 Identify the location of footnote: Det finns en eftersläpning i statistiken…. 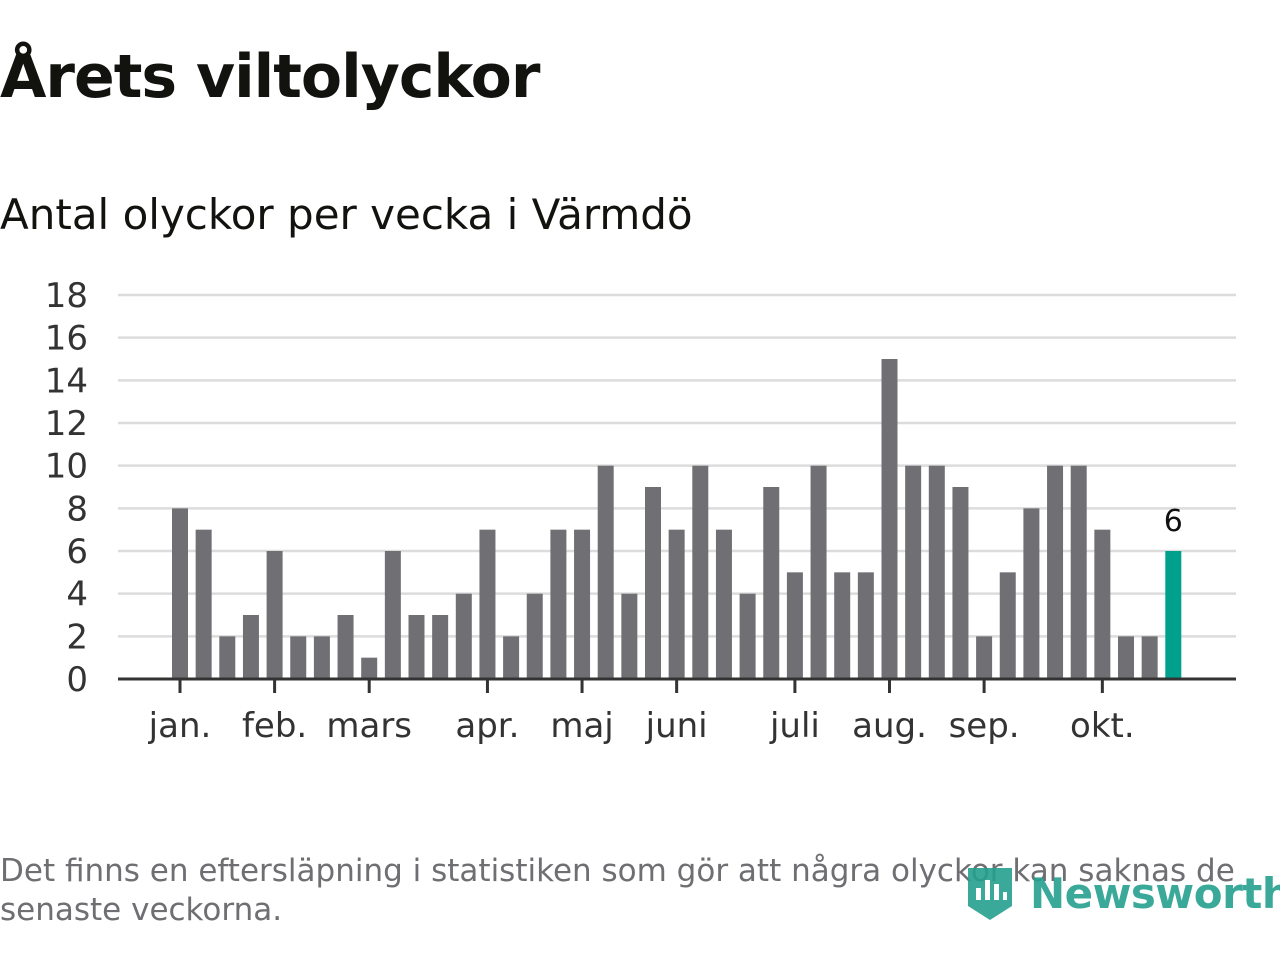
(617, 890).